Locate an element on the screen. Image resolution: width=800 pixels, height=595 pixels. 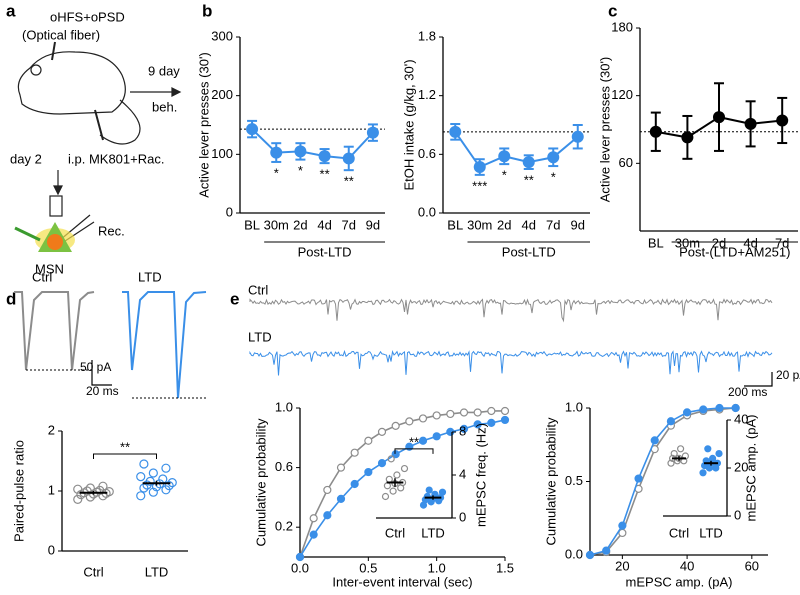
y-axis-label: Paired-pulse ratio is located at coordinates (18, 491).